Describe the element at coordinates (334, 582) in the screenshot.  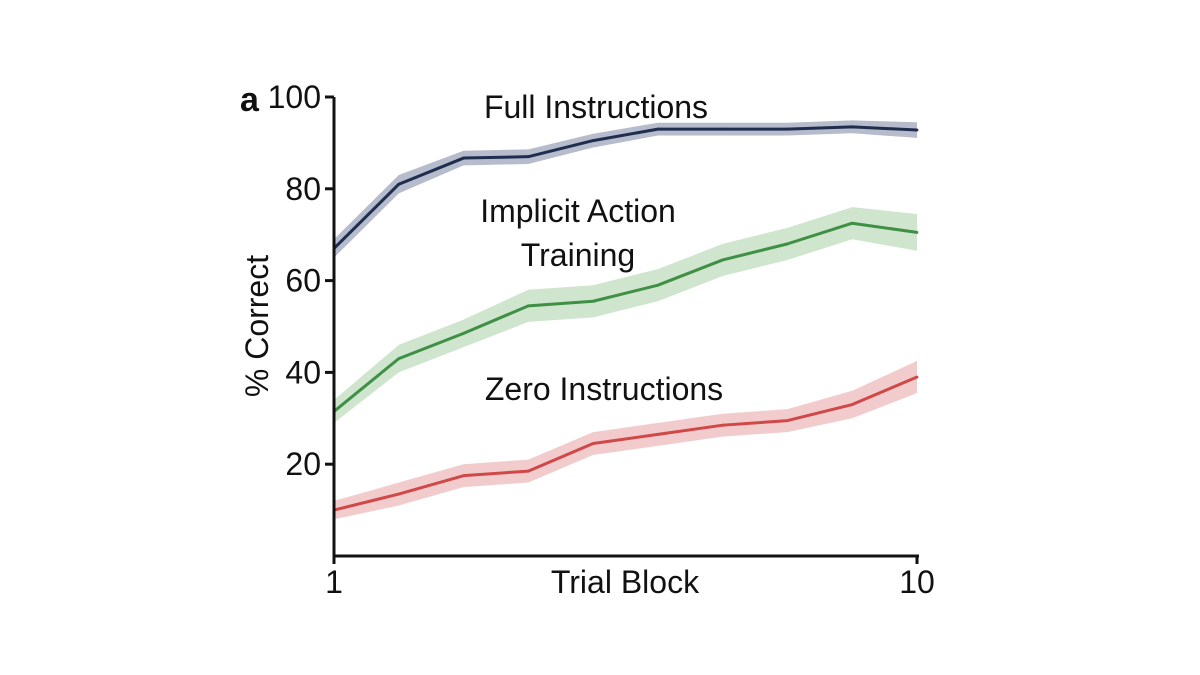
I see `x-tick-label: 1` at that location.